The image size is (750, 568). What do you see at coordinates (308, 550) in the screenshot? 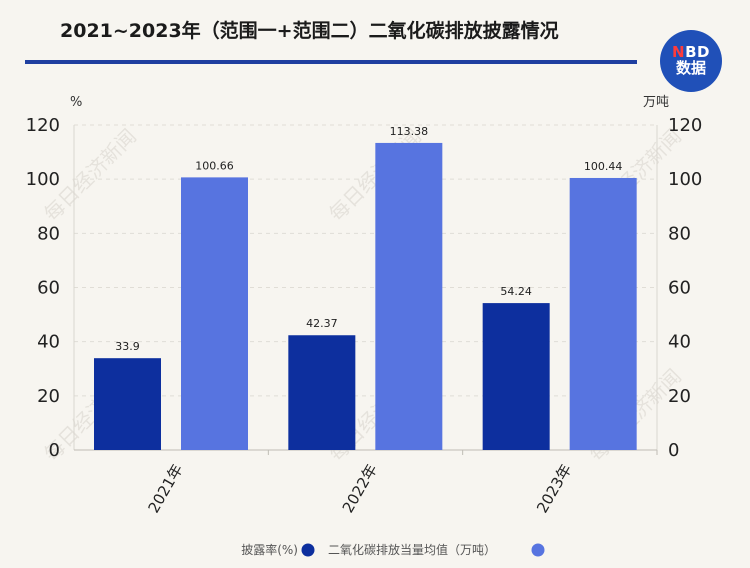
I see `legend-marker-disclosure-rate` at bounding box center [308, 550].